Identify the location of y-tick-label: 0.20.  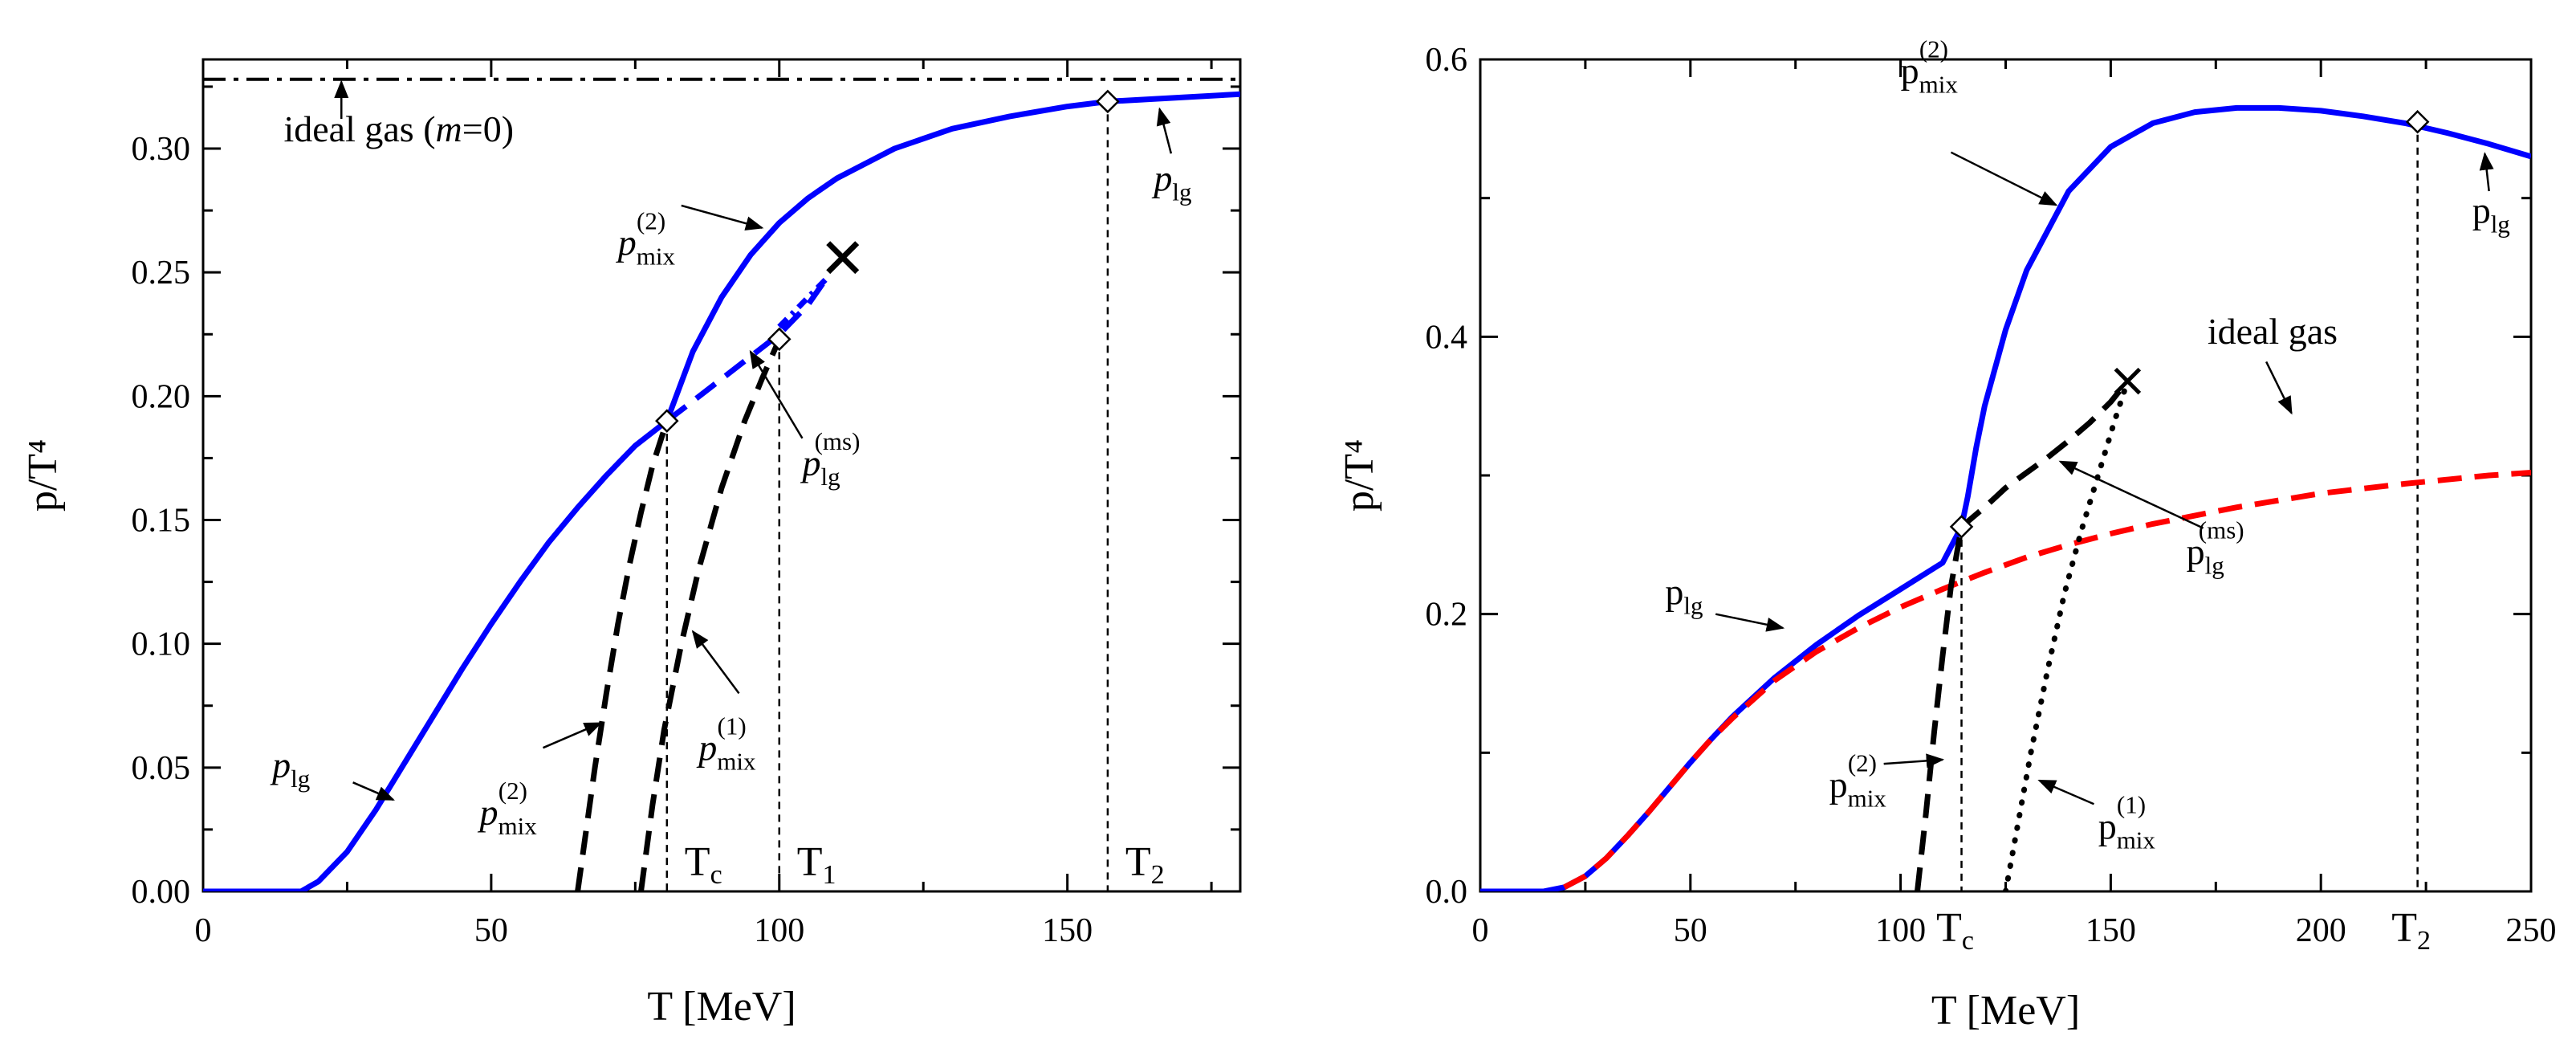
(161, 396).